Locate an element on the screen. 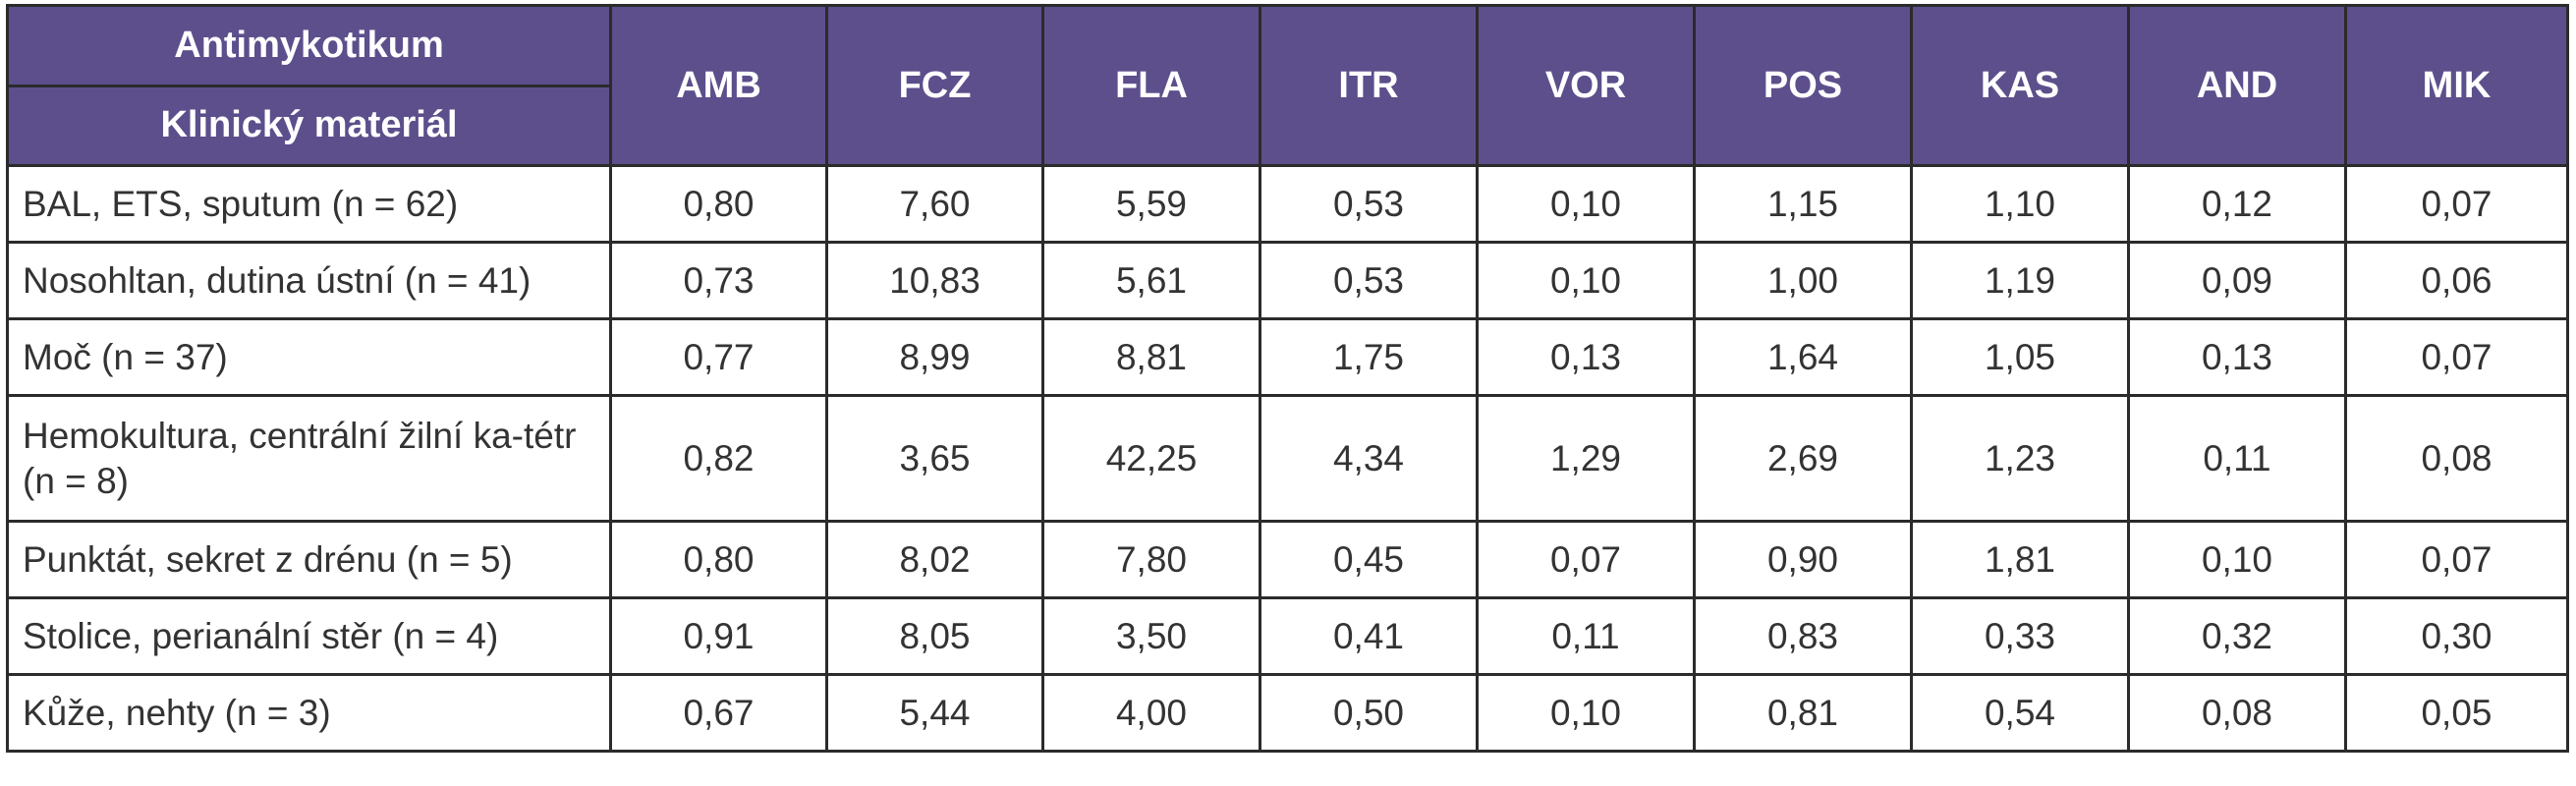  value-cell: 0,33 is located at coordinates (2020, 636).